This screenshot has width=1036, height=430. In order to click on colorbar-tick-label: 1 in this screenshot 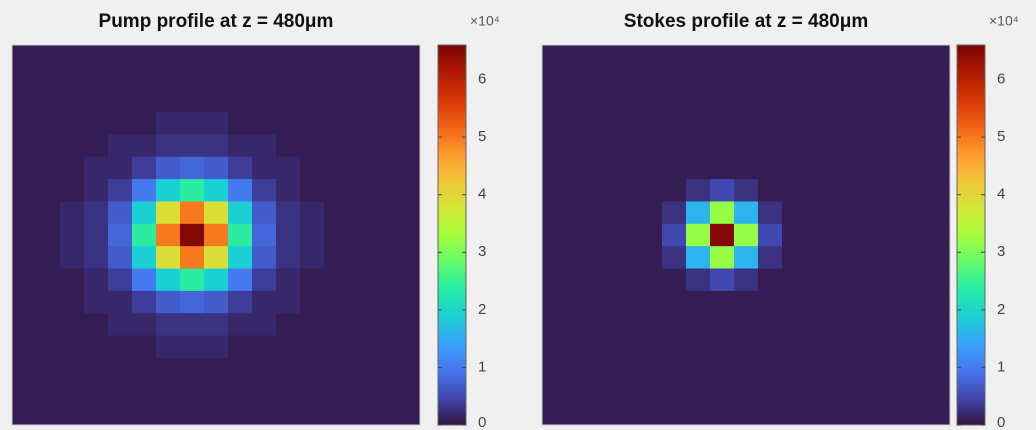, I will do `click(482, 366)`.